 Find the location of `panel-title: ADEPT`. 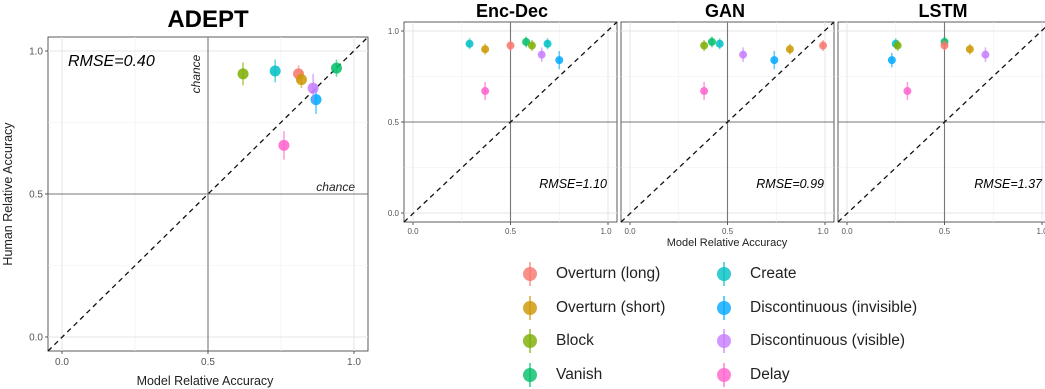

panel-title: ADEPT is located at coordinates (208, 19).